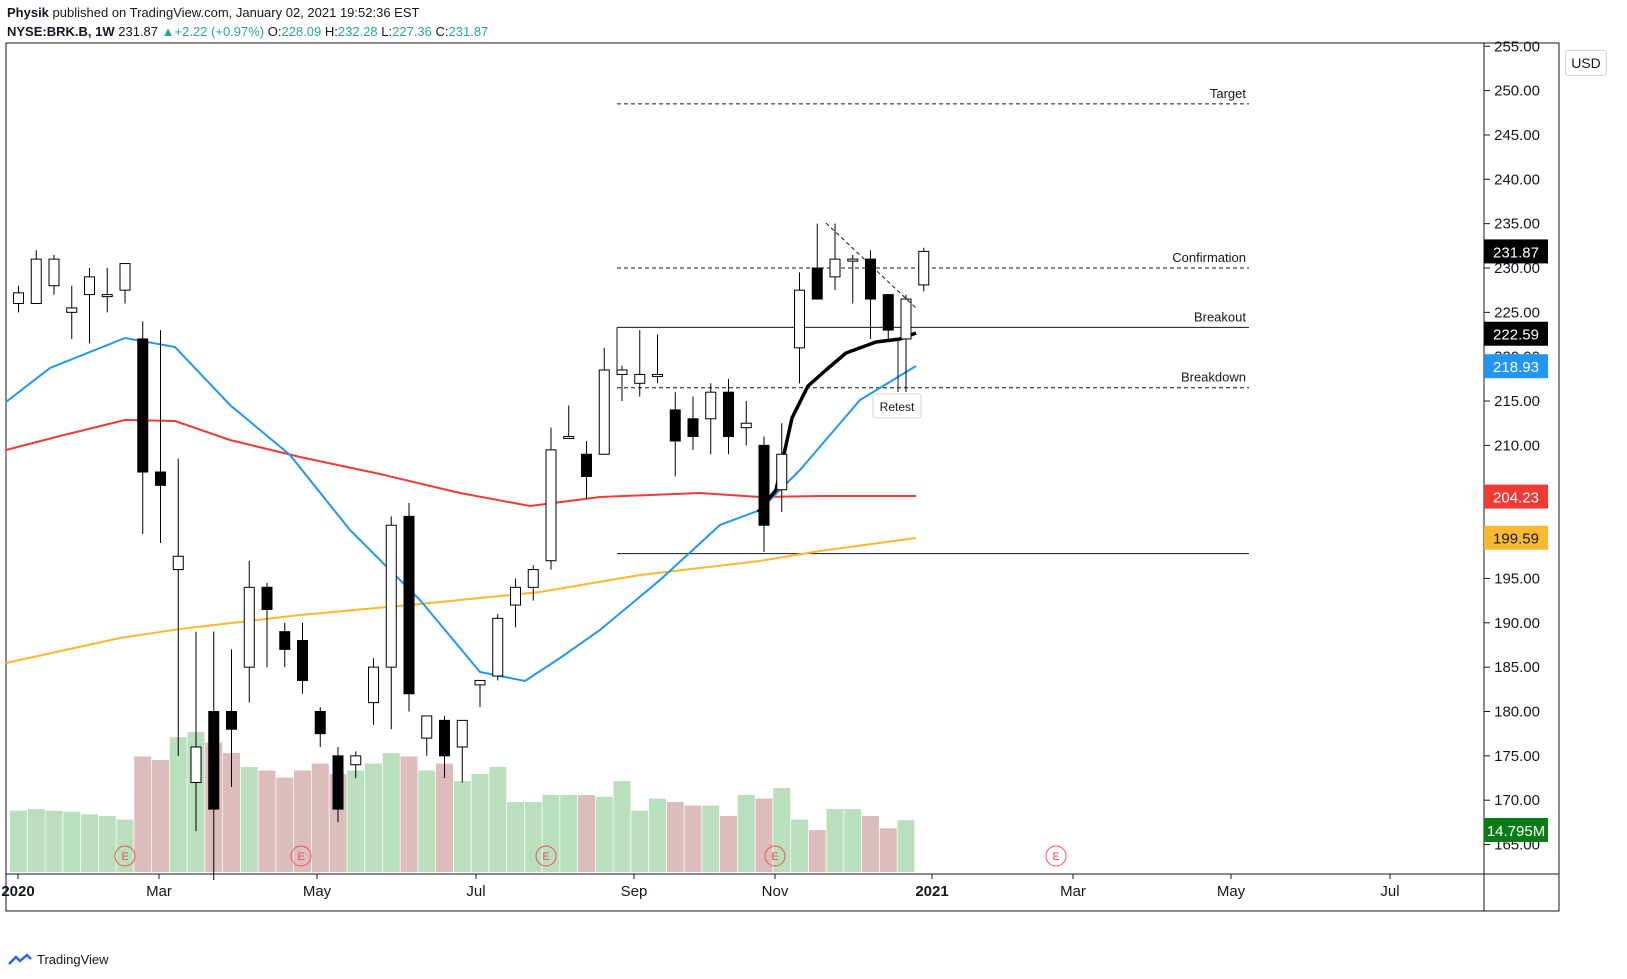  Describe the element at coordinates (1220, 316) in the screenshot. I see `level-label: Breakout` at that location.